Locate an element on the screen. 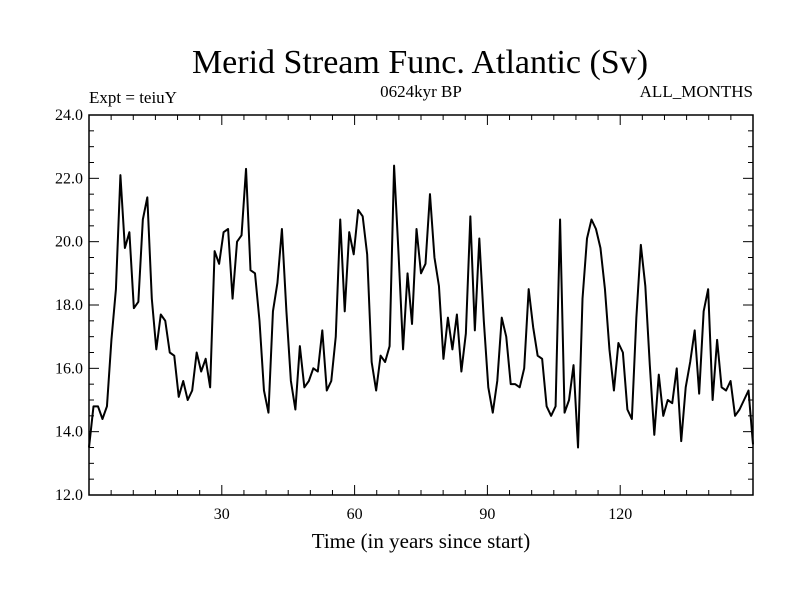 The height and width of the screenshot is (600, 800). x-tick-label: 90 is located at coordinates (487, 514).